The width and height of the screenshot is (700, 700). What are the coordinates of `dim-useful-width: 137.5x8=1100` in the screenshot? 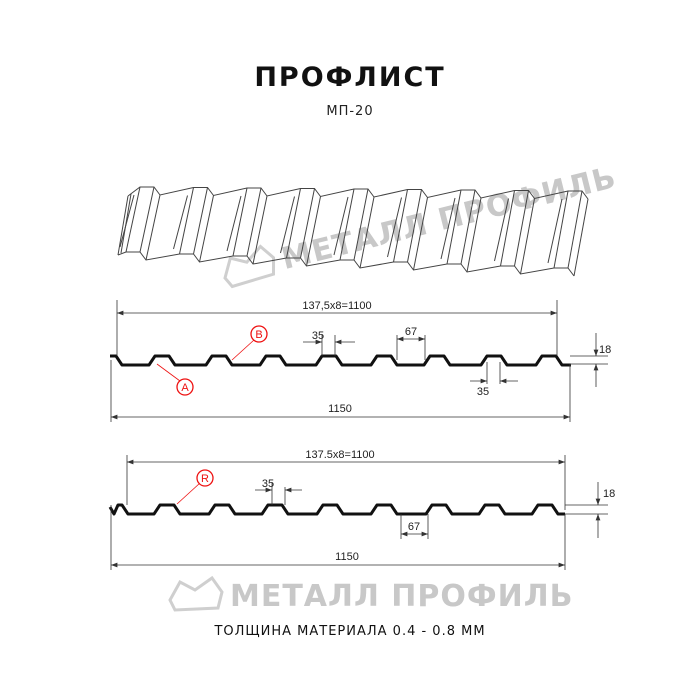 It's located at (339, 455).